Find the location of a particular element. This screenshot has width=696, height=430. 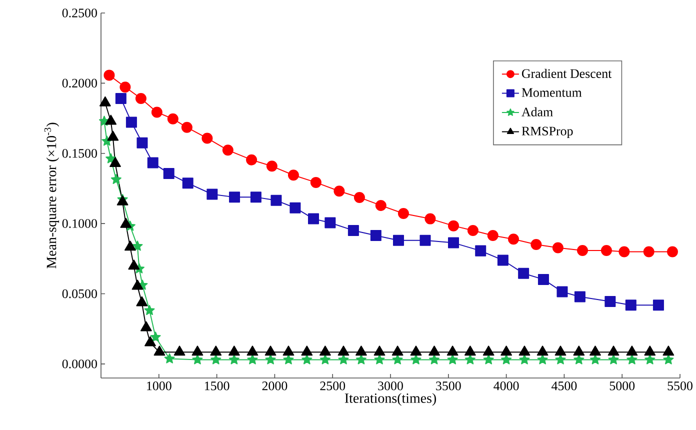

legend-label: RMSProp is located at coordinates (547, 132).